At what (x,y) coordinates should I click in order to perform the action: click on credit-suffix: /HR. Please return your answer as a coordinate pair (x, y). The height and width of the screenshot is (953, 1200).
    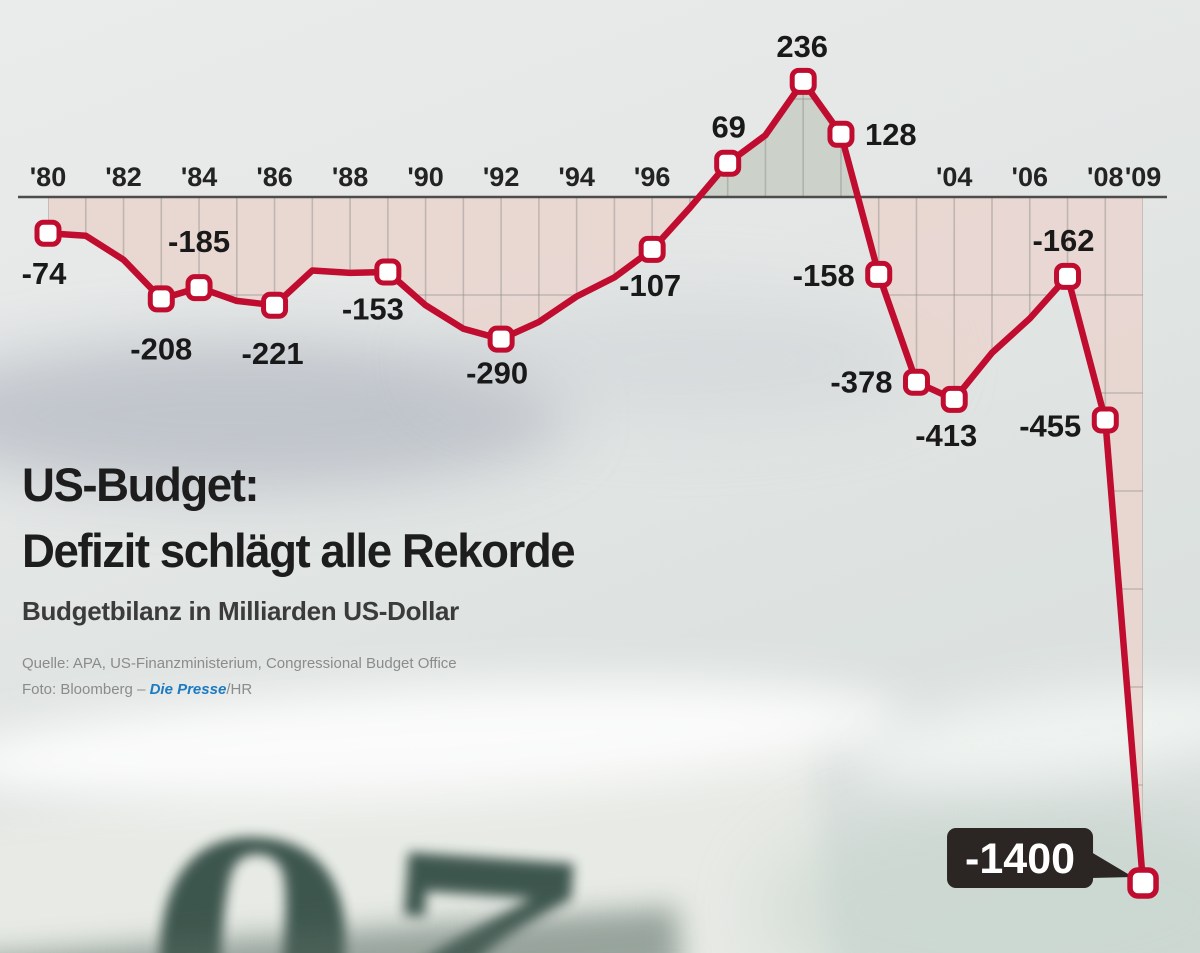
    Looking at the image, I should click on (239, 689).